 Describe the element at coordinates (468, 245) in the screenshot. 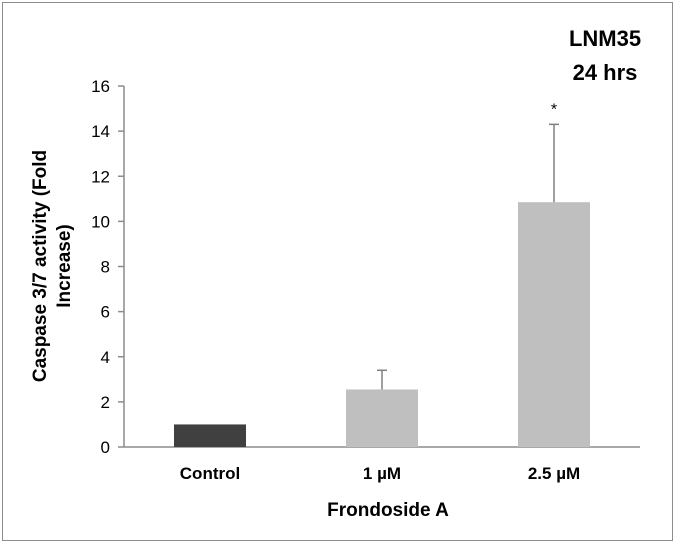

I see `error-bars: *` at that location.